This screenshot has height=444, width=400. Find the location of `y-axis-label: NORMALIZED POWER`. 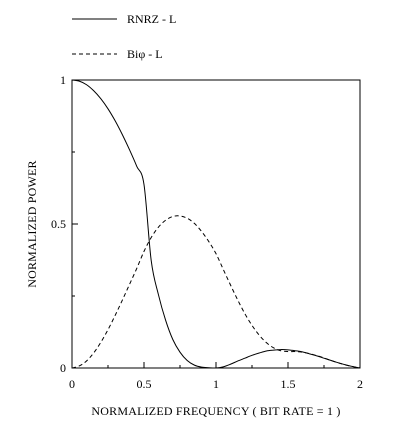

y-axis-label: NORMALIZED POWER is located at coordinates (32, 224).